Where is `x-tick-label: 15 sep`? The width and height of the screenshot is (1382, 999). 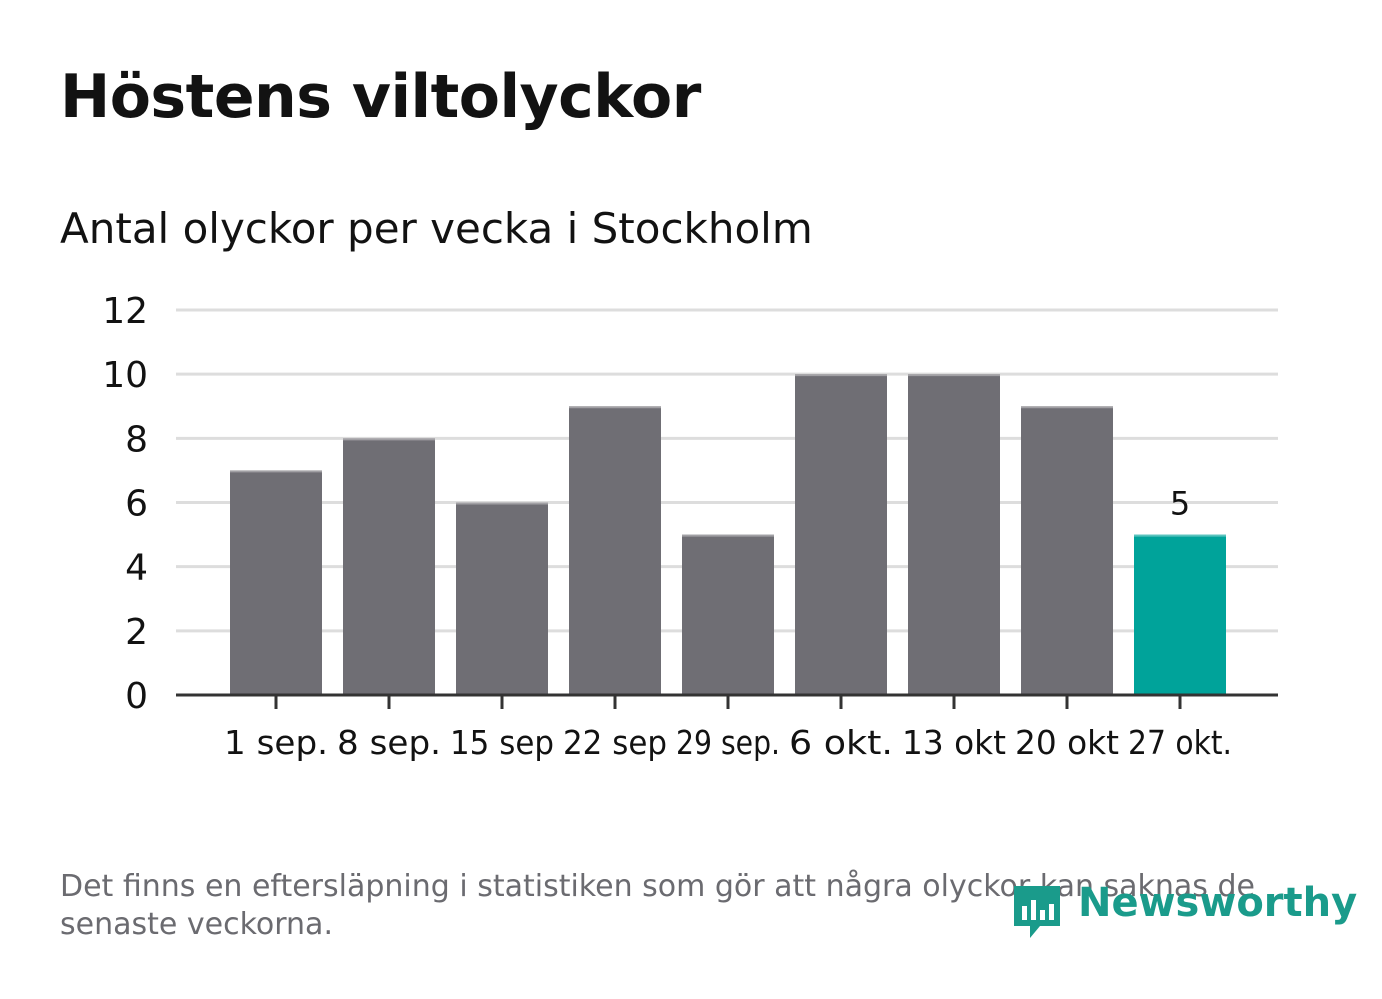
x-tick-label: 15 sep is located at coordinates (502, 742).